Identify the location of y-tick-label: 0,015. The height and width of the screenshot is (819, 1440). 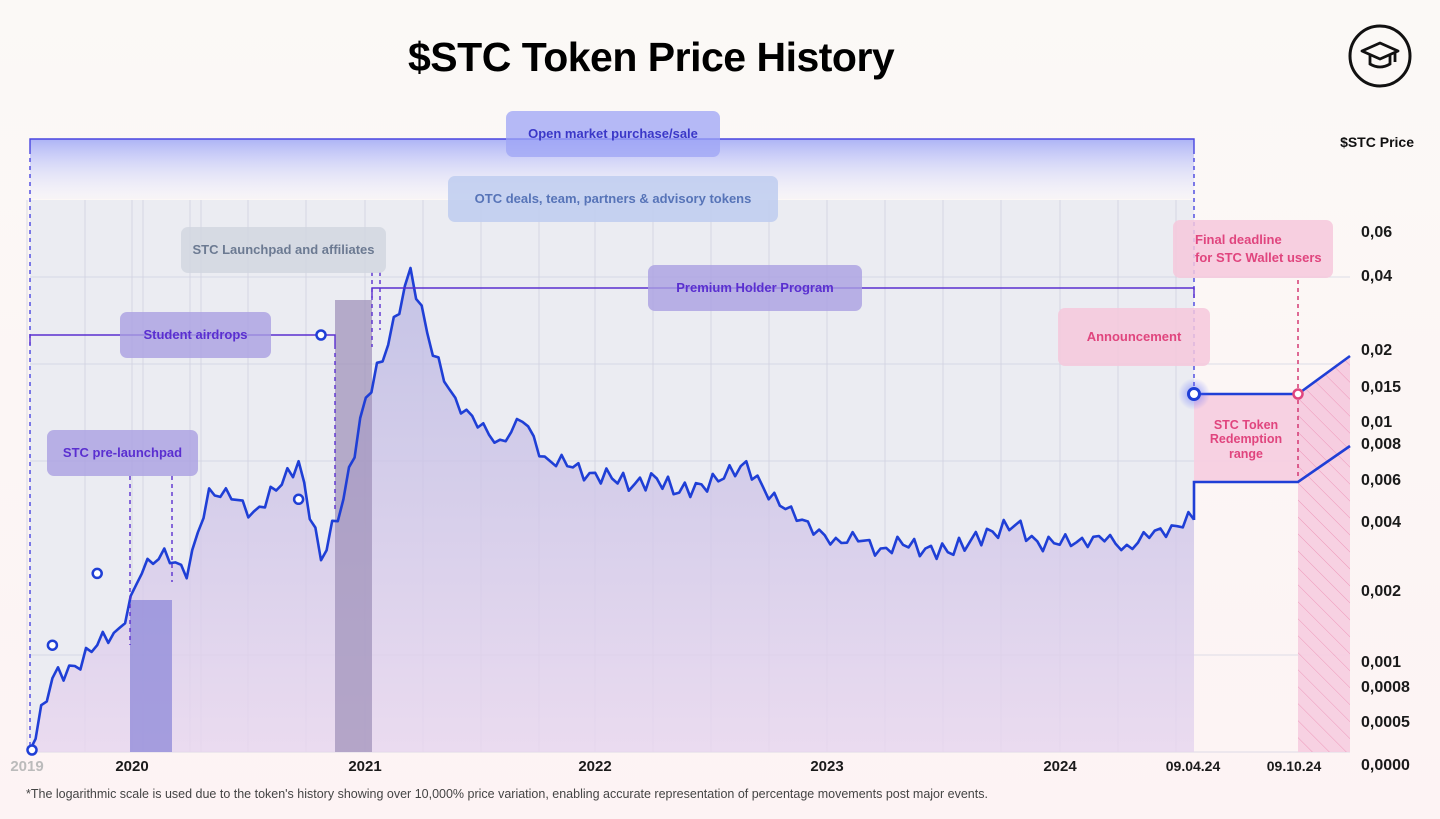
(1381, 387).